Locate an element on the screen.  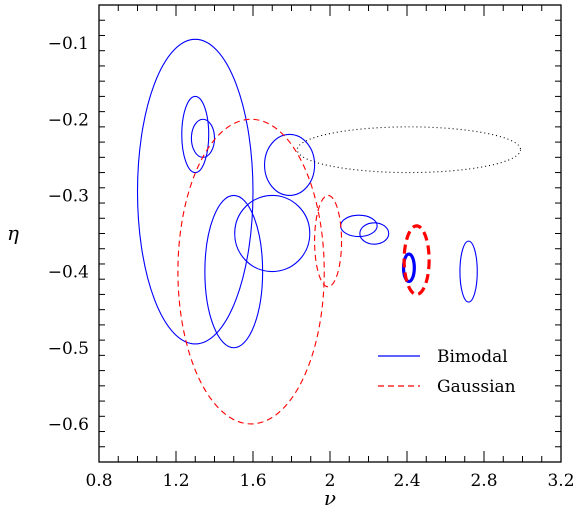
y-tick-label: −0.6 is located at coordinates (68, 425).